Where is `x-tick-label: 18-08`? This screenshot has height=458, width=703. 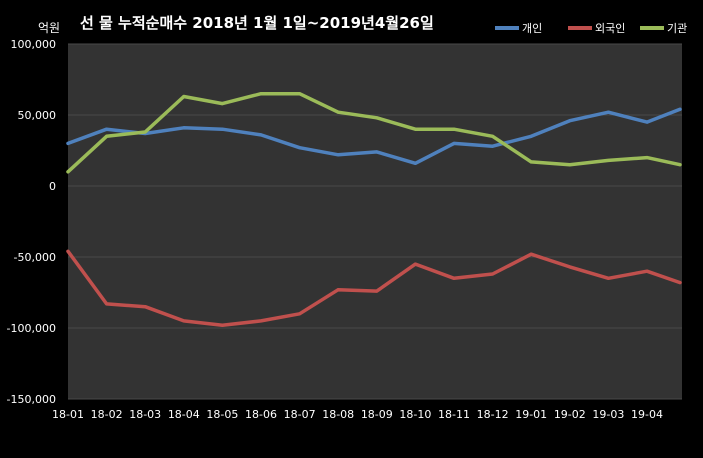
x-tick-label: 18-08 is located at coordinates (338, 414).